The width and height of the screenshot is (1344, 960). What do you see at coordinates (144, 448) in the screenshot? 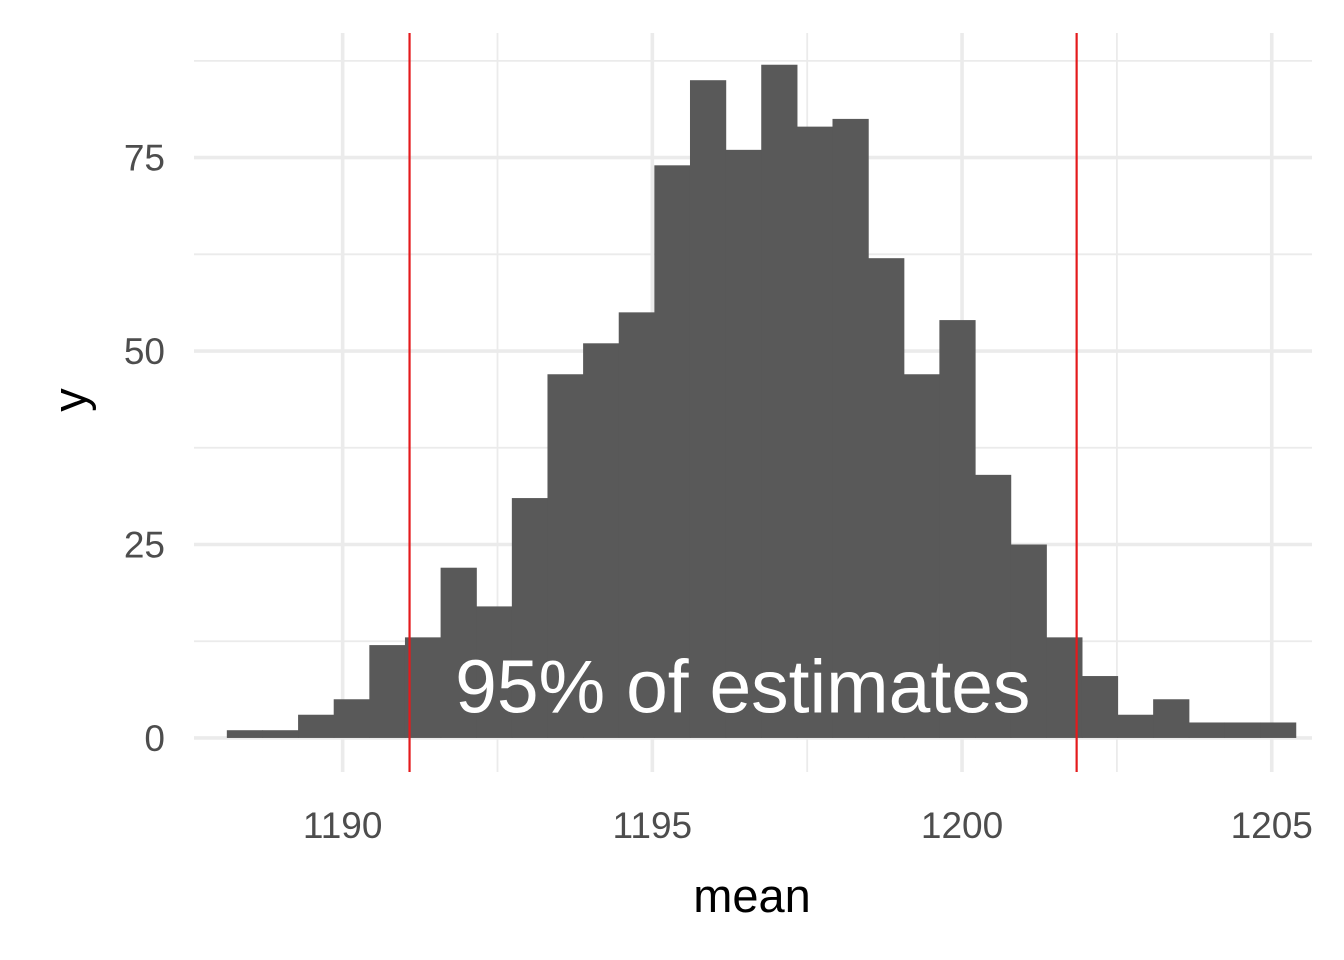
I see `y-axis-tick-labels: 0 25 50 75` at bounding box center [144, 448].